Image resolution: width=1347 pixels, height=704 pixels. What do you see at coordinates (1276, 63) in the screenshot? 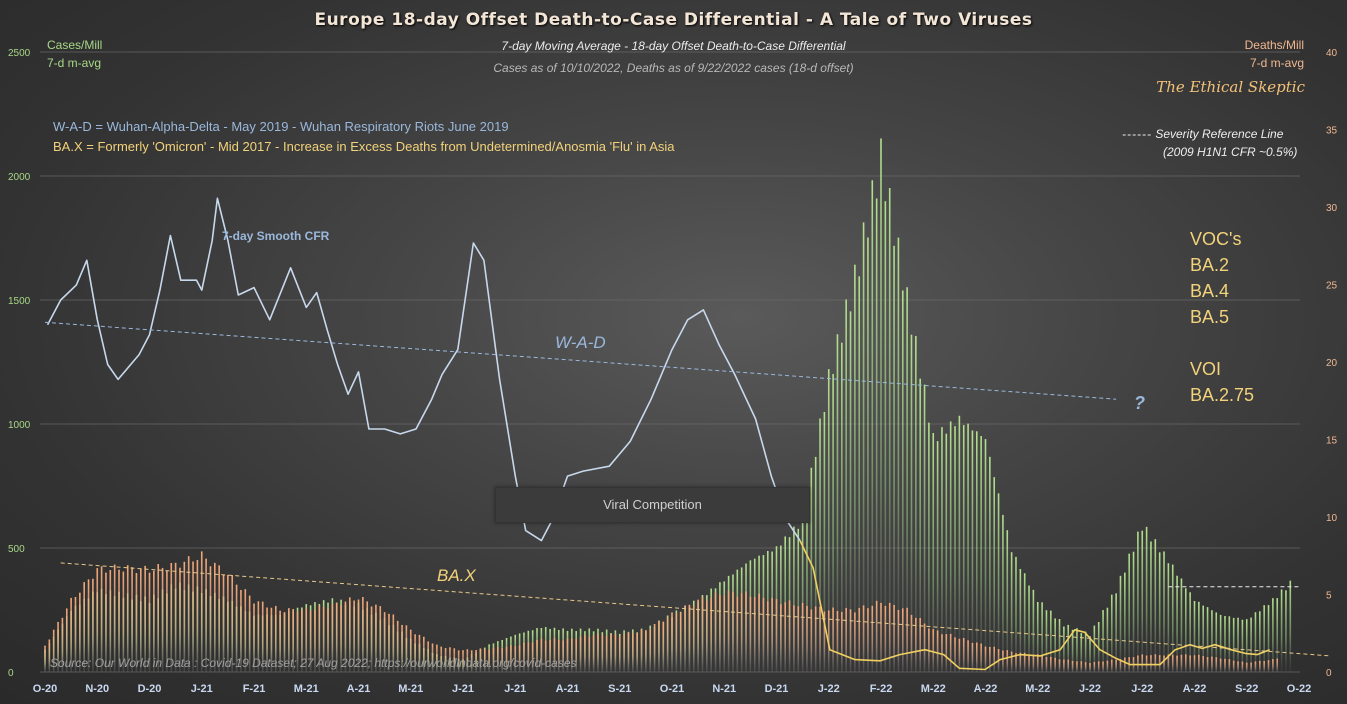
I see `right-axis-label-2: 7-d m-avg` at bounding box center [1276, 63].